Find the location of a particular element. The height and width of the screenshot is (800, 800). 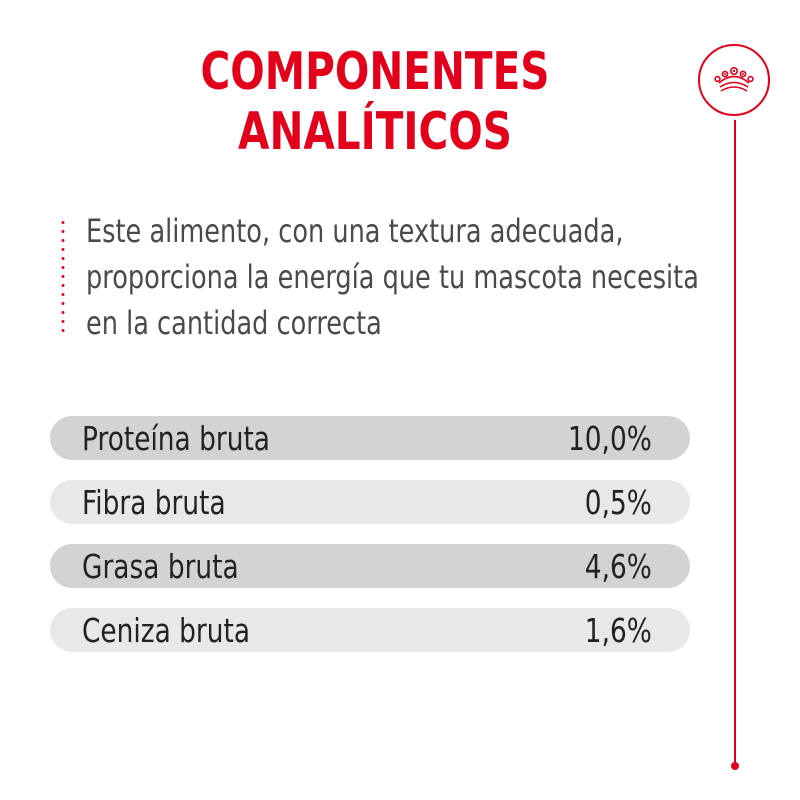

dotted-accent-line is located at coordinates (63, 276).